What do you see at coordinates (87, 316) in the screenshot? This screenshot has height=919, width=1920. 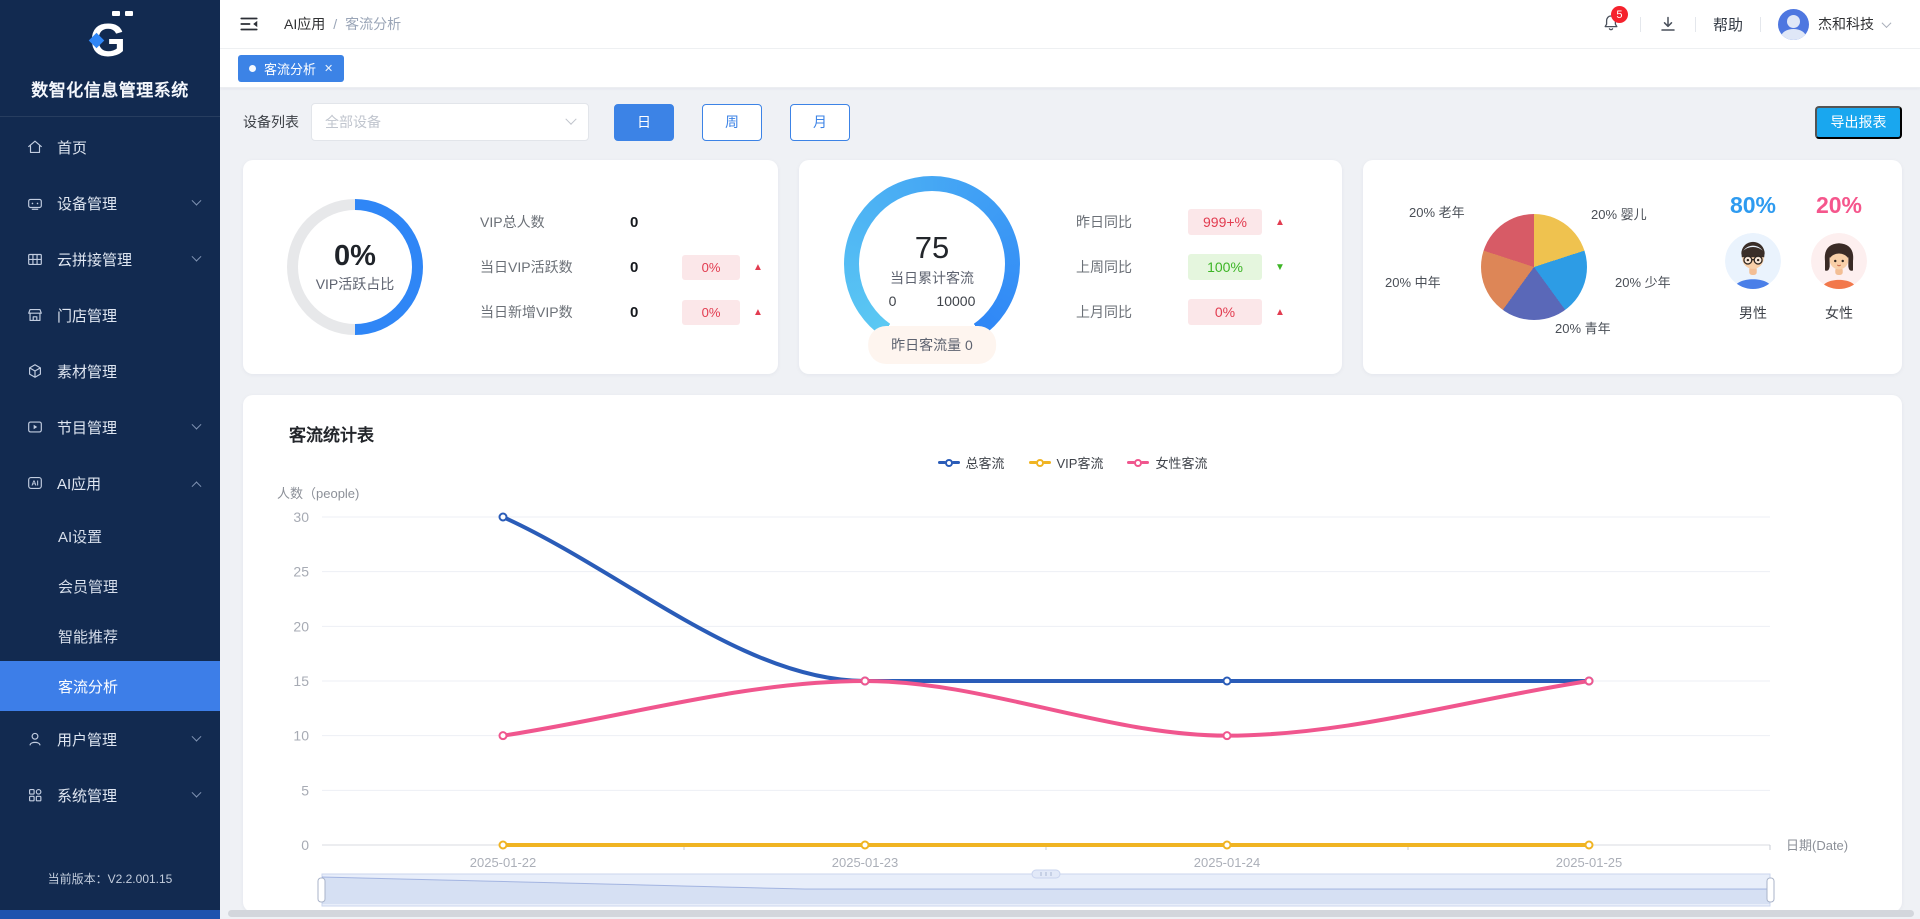 I see `sidebar-item-label: 门店管理` at bounding box center [87, 316].